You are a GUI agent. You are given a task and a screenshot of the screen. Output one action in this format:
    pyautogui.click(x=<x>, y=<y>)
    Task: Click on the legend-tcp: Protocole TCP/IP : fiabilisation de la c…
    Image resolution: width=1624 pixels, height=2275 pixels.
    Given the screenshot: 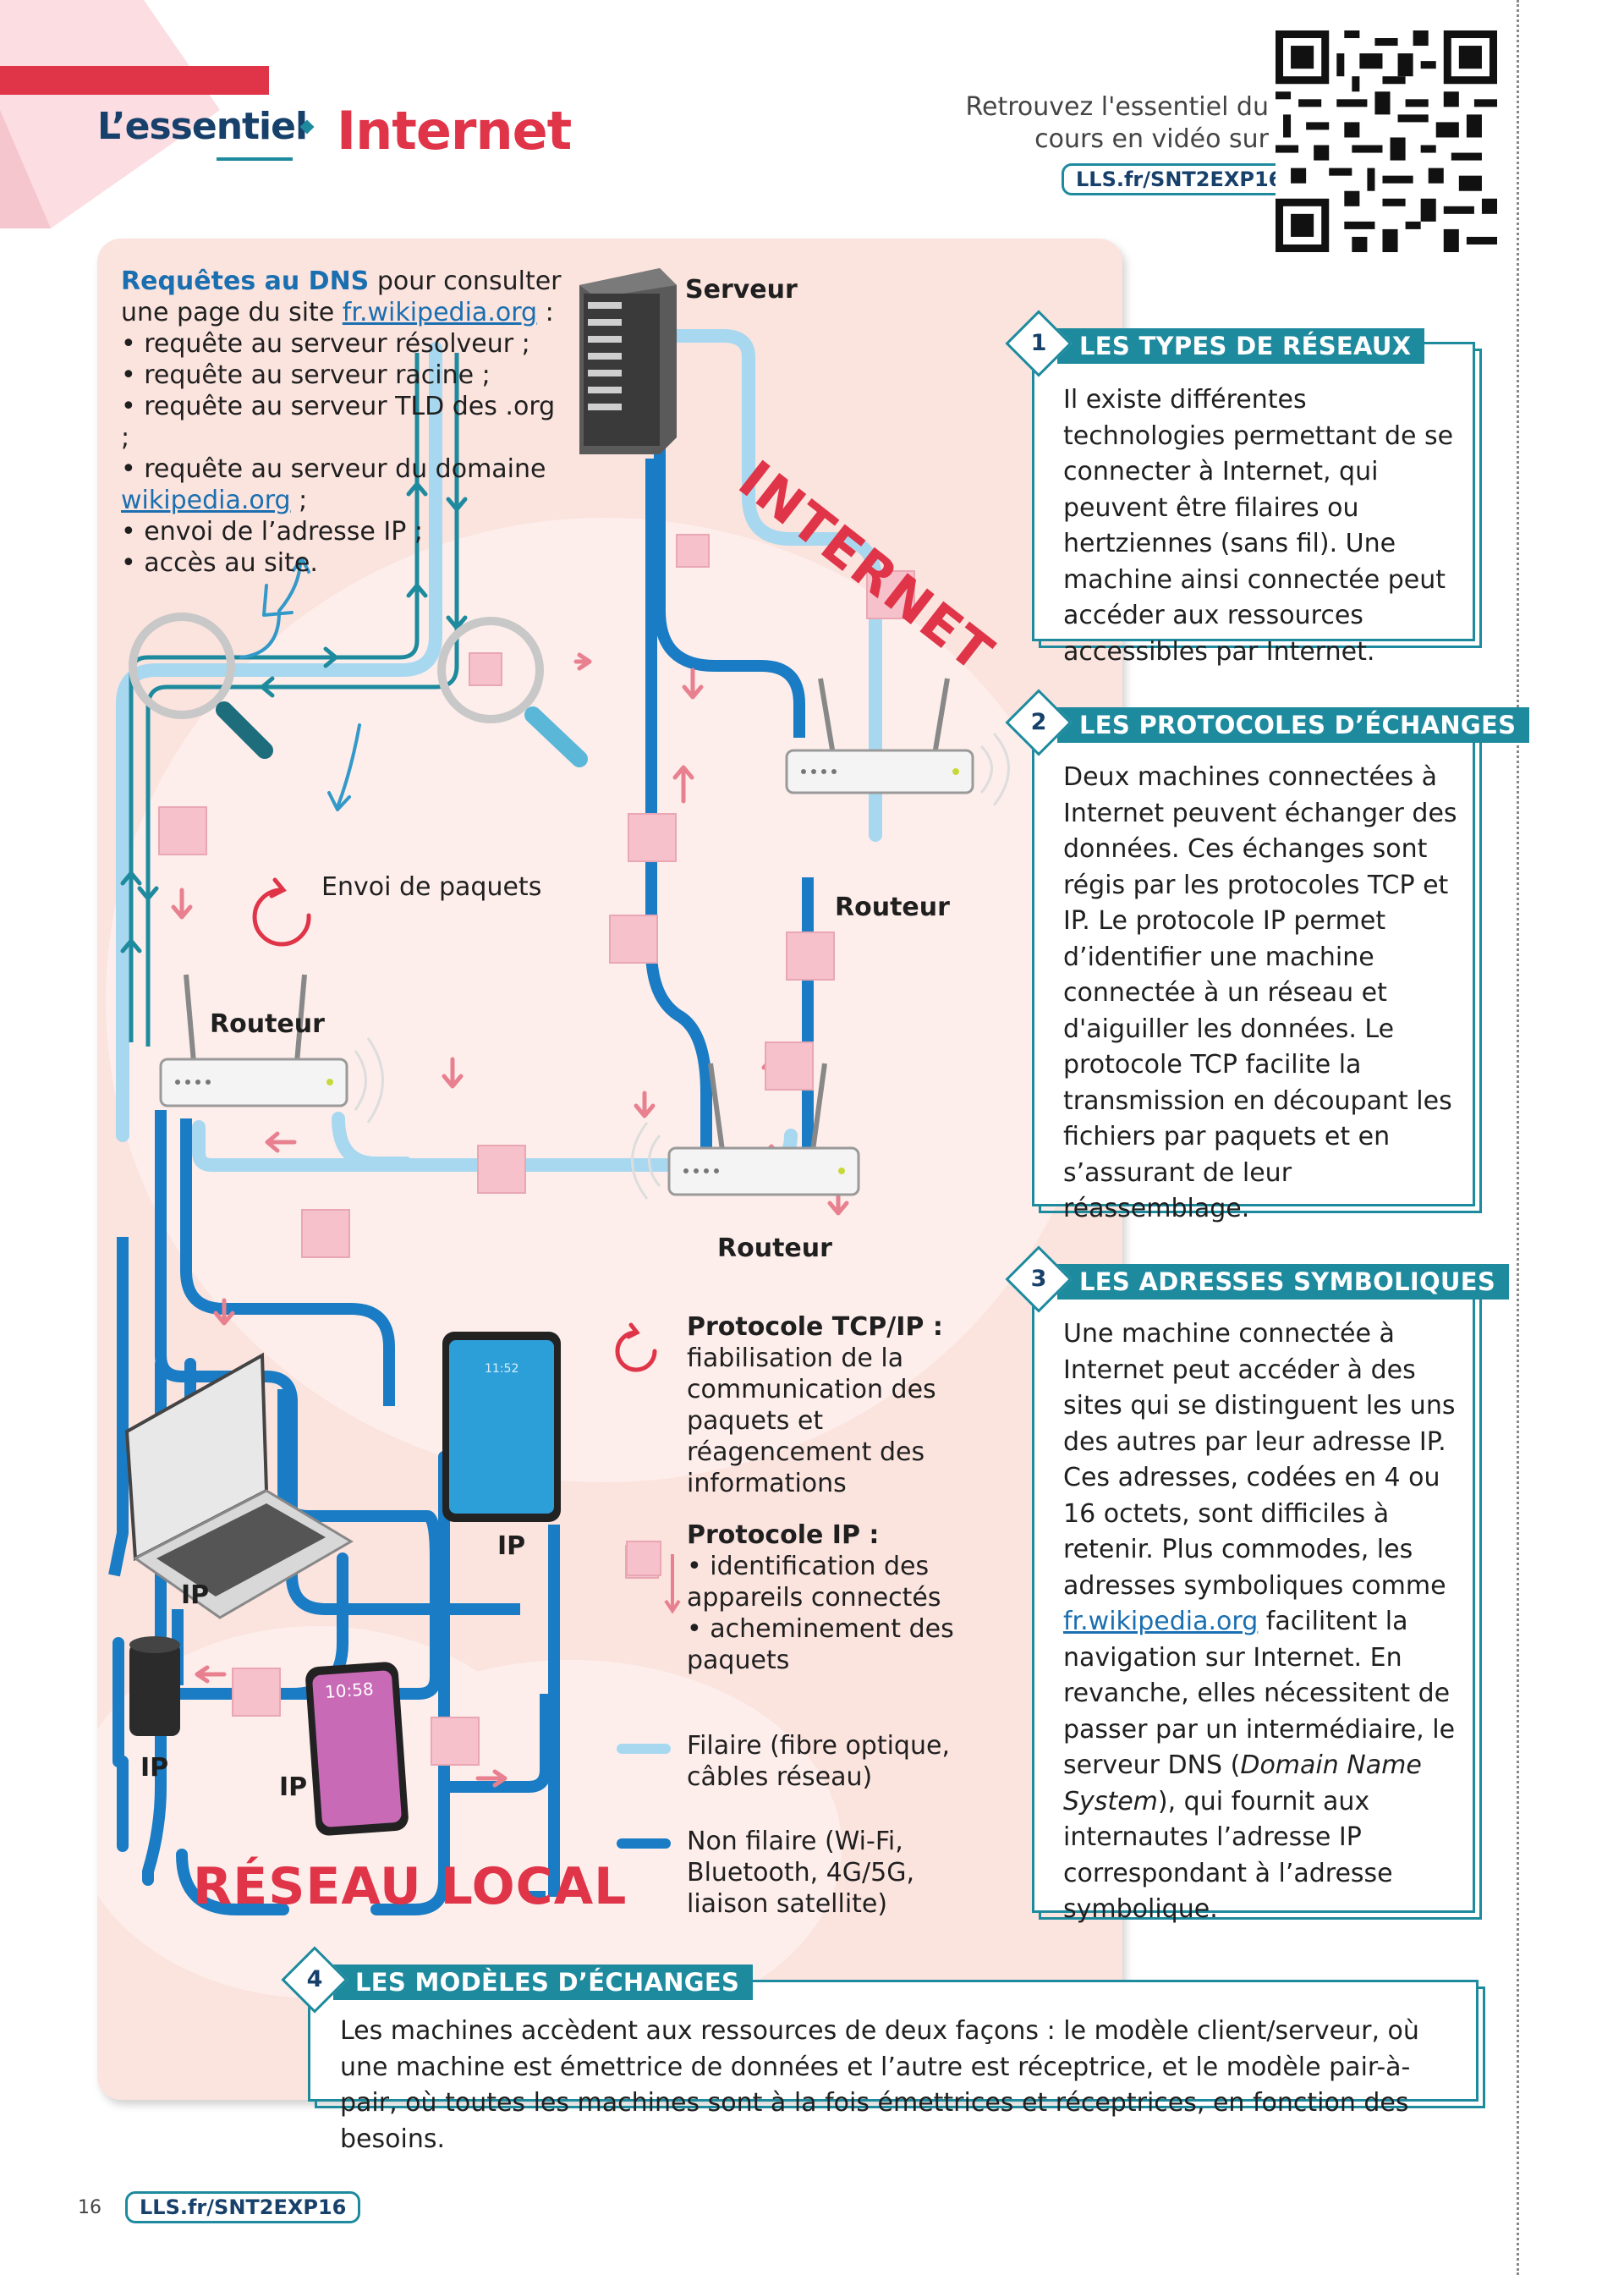 What is the action you would take?
    pyautogui.click(x=827, y=1405)
    